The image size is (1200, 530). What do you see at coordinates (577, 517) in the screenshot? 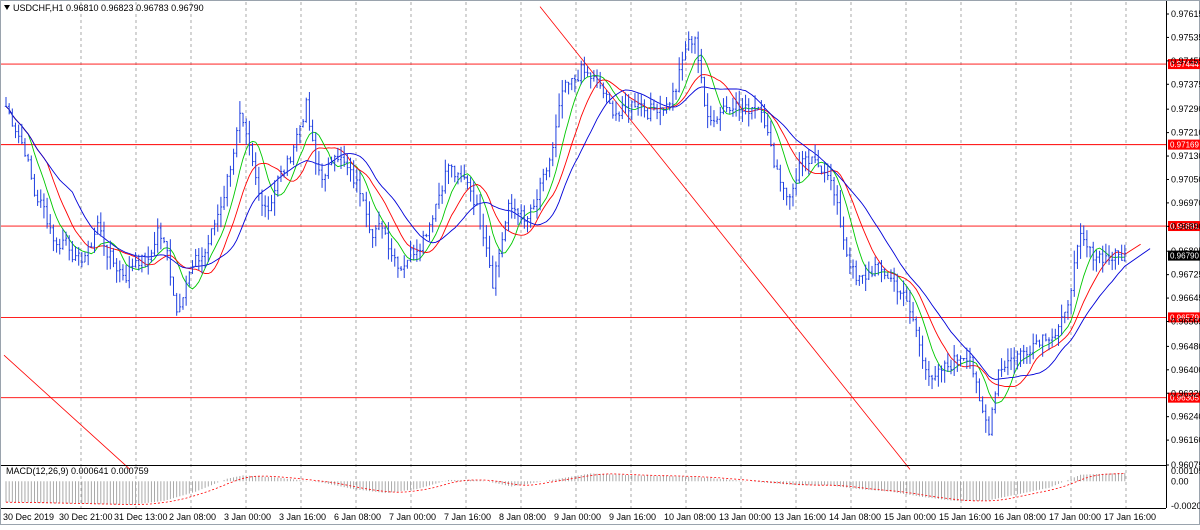
I see `x-tick-label: 9 Jan 00:00` at bounding box center [577, 517].